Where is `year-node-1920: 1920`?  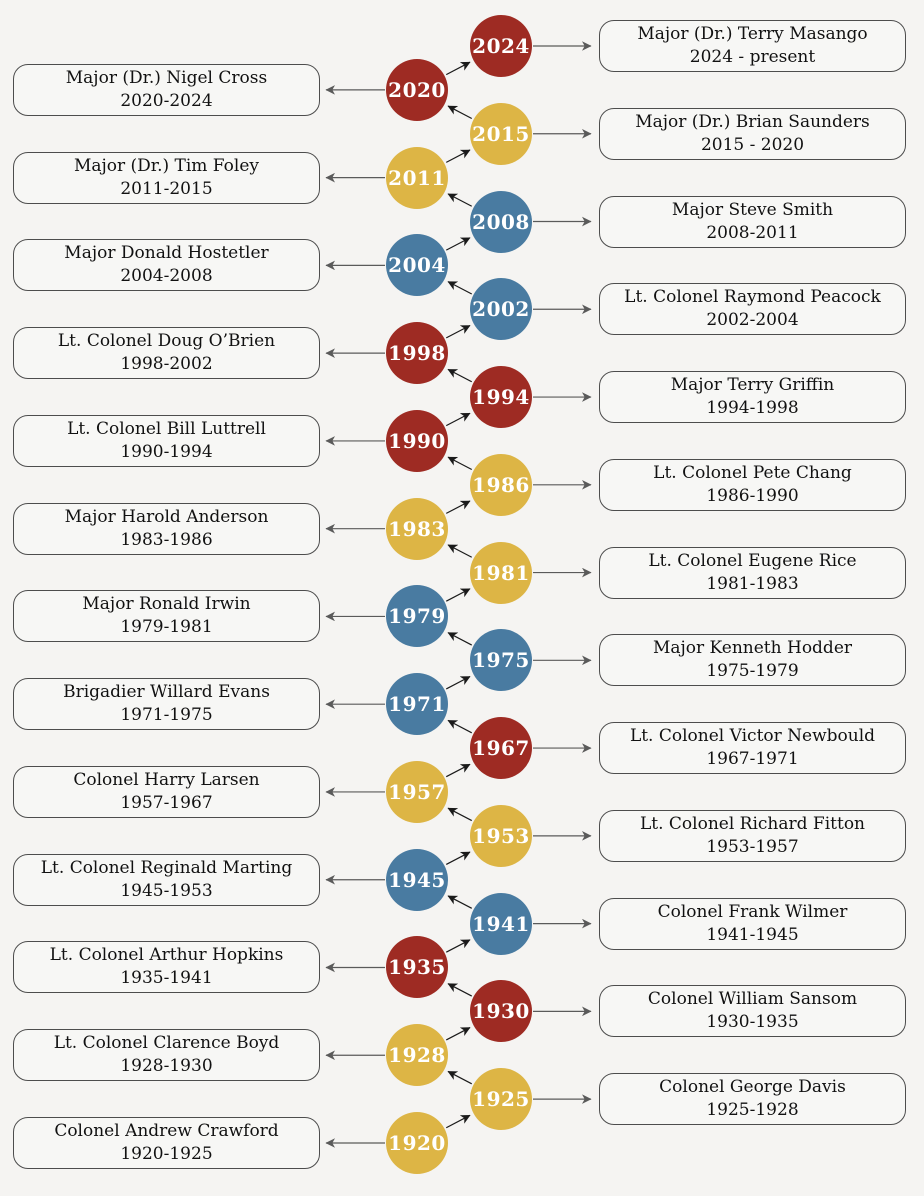
year-node-1920: 1920 is located at coordinates (417, 1143).